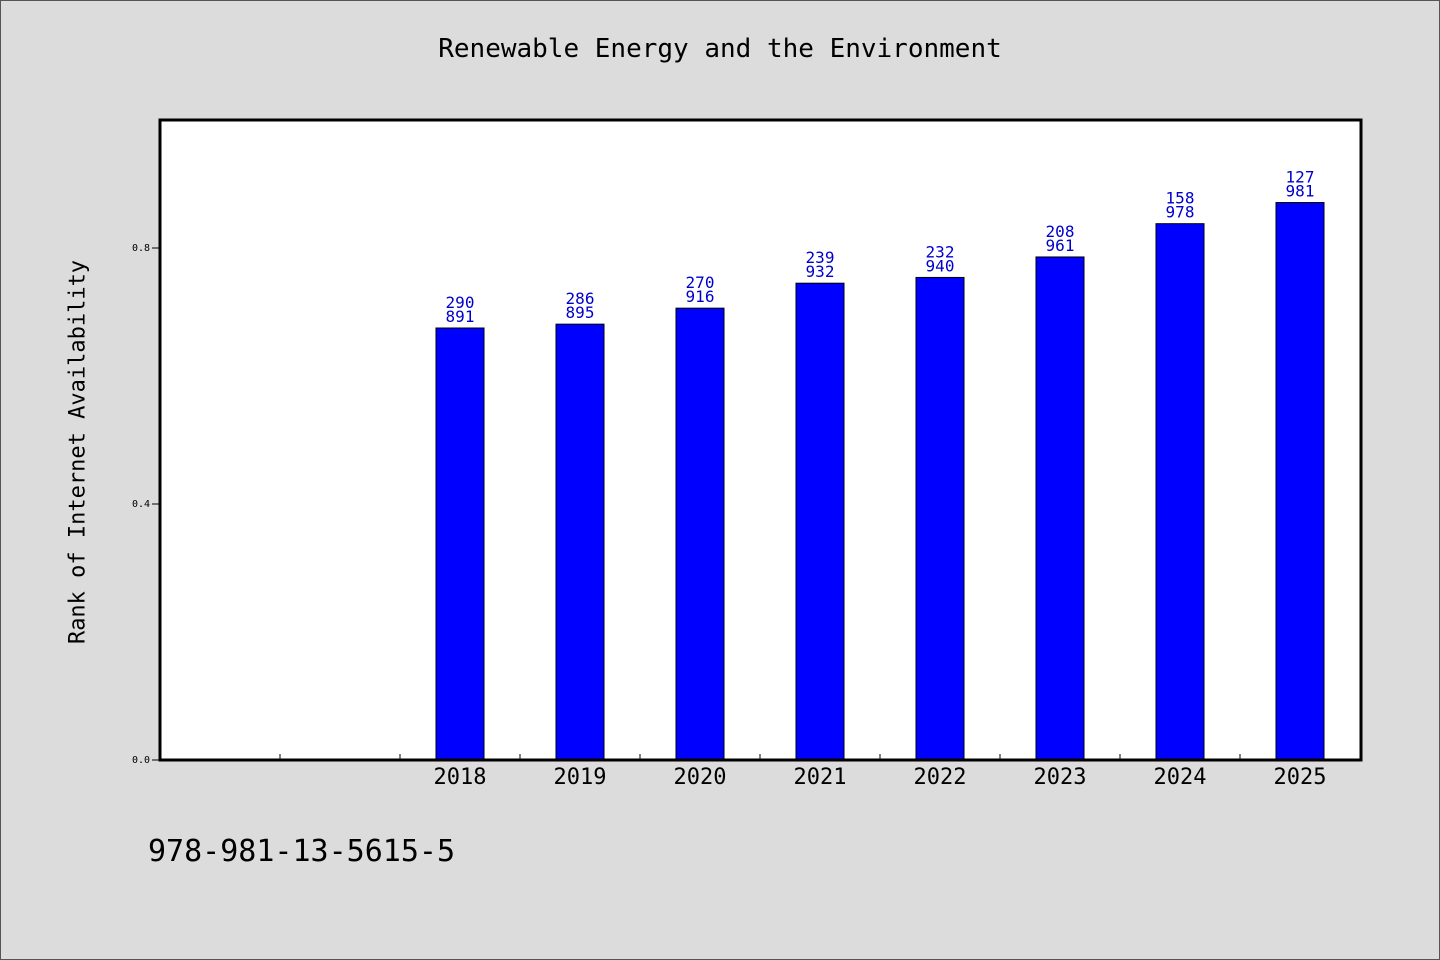 The image size is (1440, 960). I want to click on data-label-bottom: 940, so click(940, 265).